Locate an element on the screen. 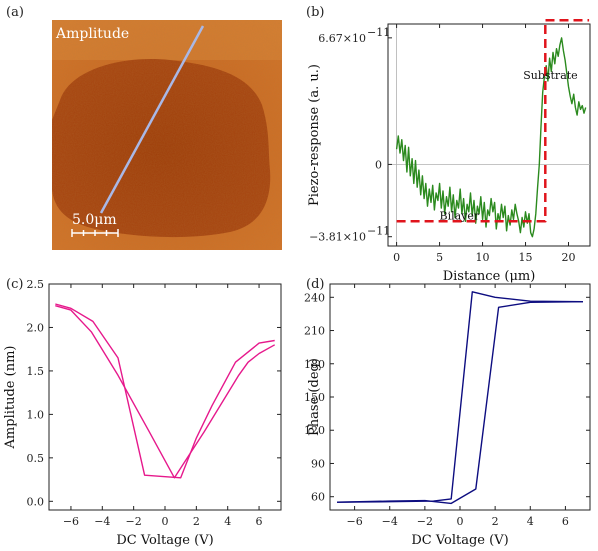  y-tick-label: −3.81×10 is located at coordinates (337, 237).